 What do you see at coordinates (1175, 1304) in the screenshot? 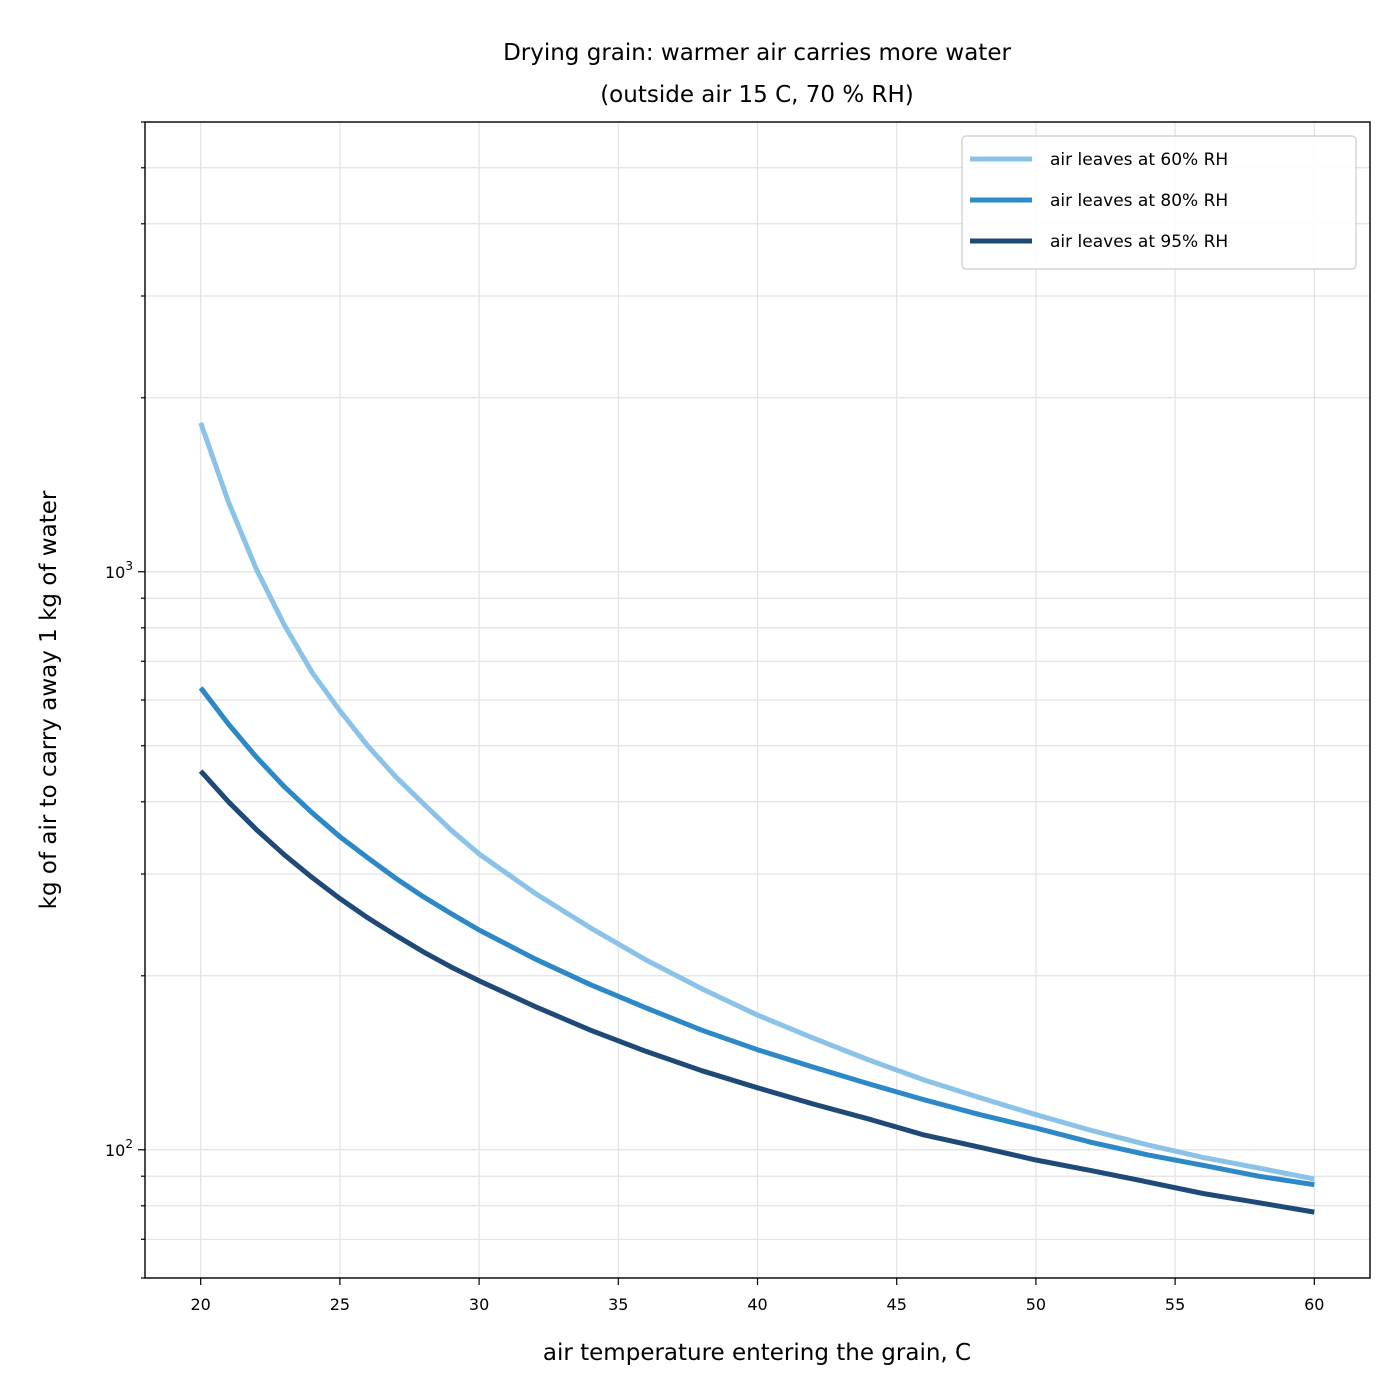
I see `x-tick-label: 55` at bounding box center [1175, 1304].